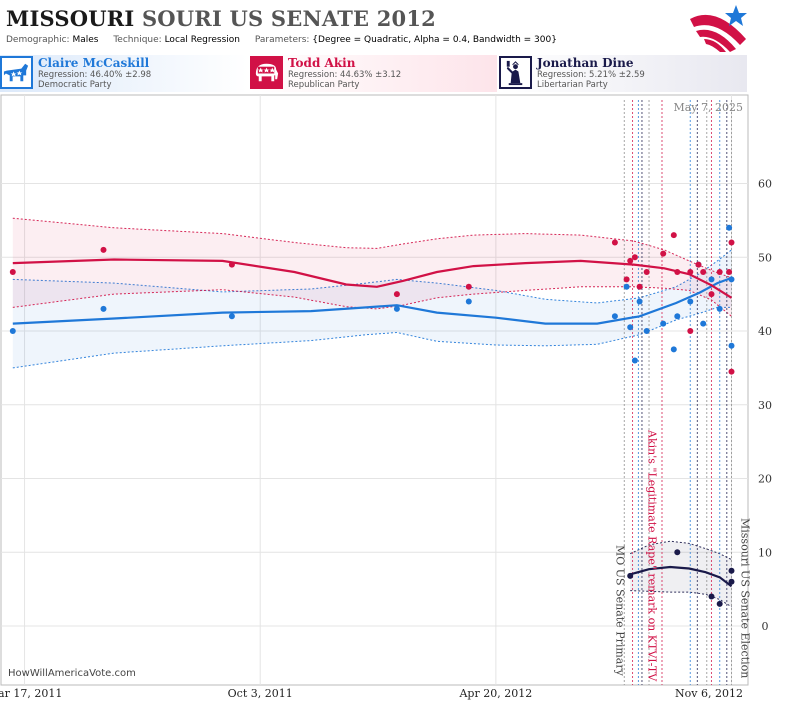  What do you see at coordinates (70, 18) in the screenshot?
I see `title-state: MISSOURI` at bounding box center [70, 18].